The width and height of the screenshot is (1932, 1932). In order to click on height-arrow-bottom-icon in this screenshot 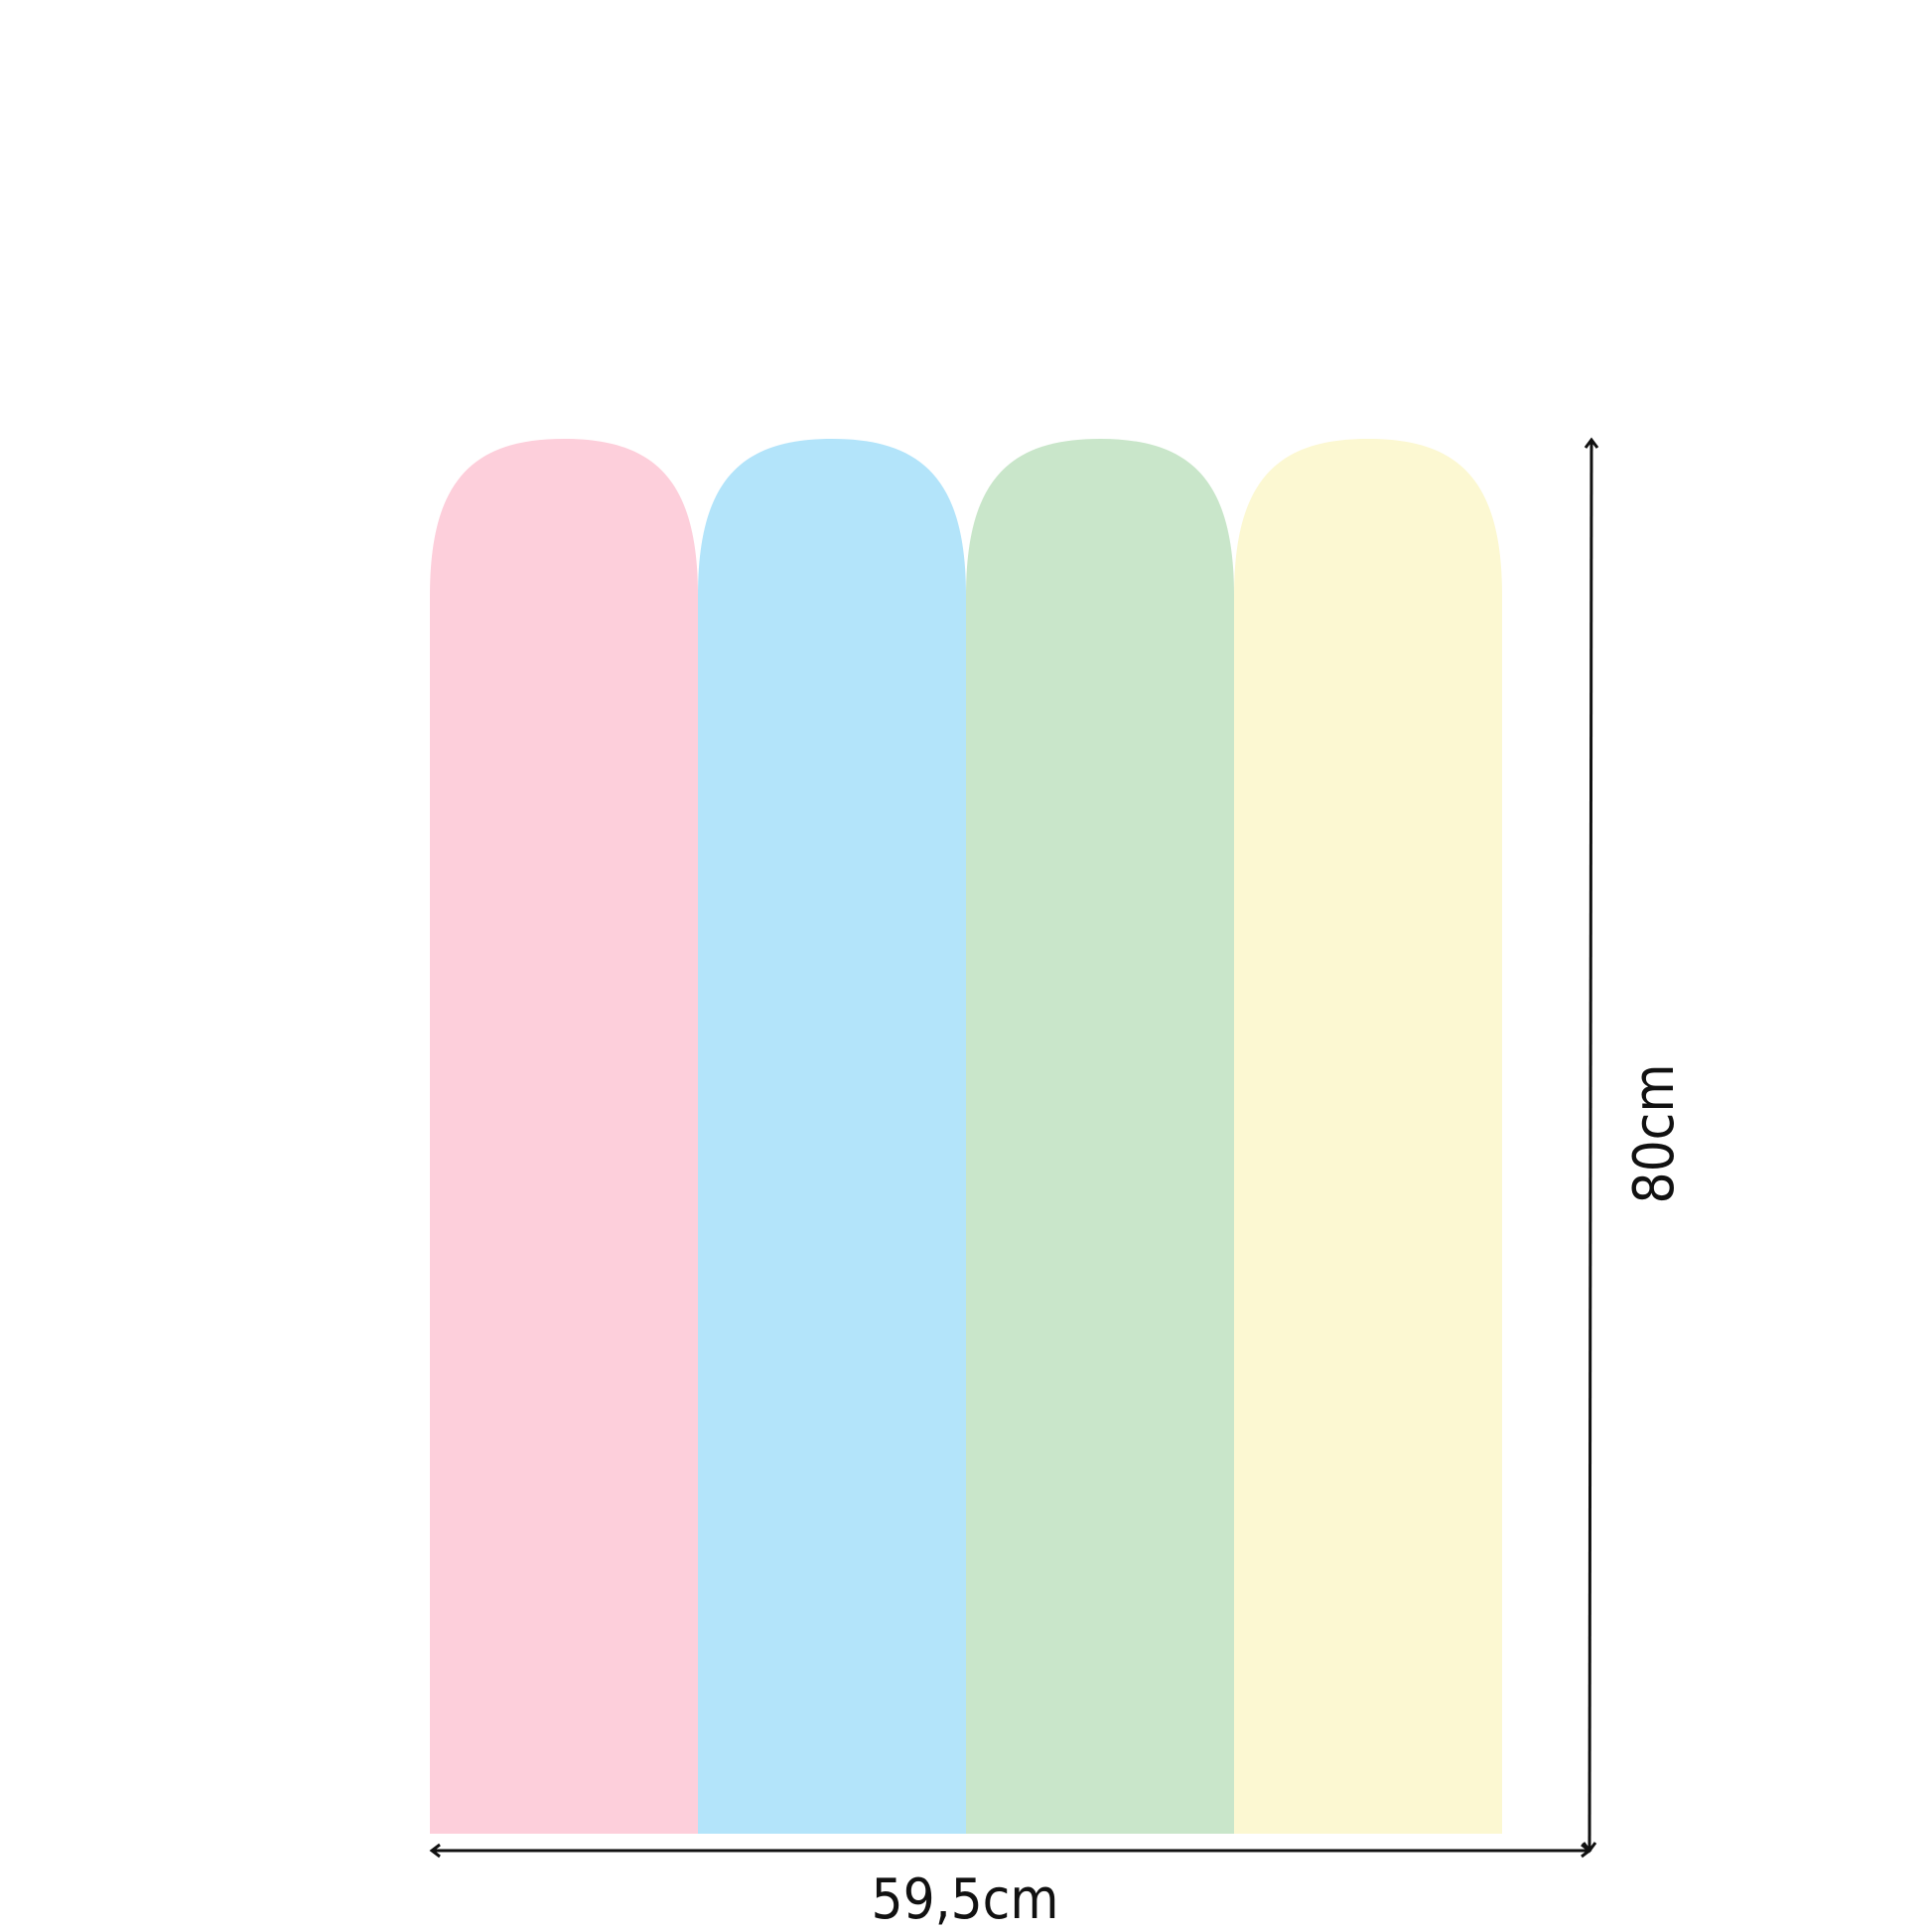, I will do `click(1589, 1848)`.